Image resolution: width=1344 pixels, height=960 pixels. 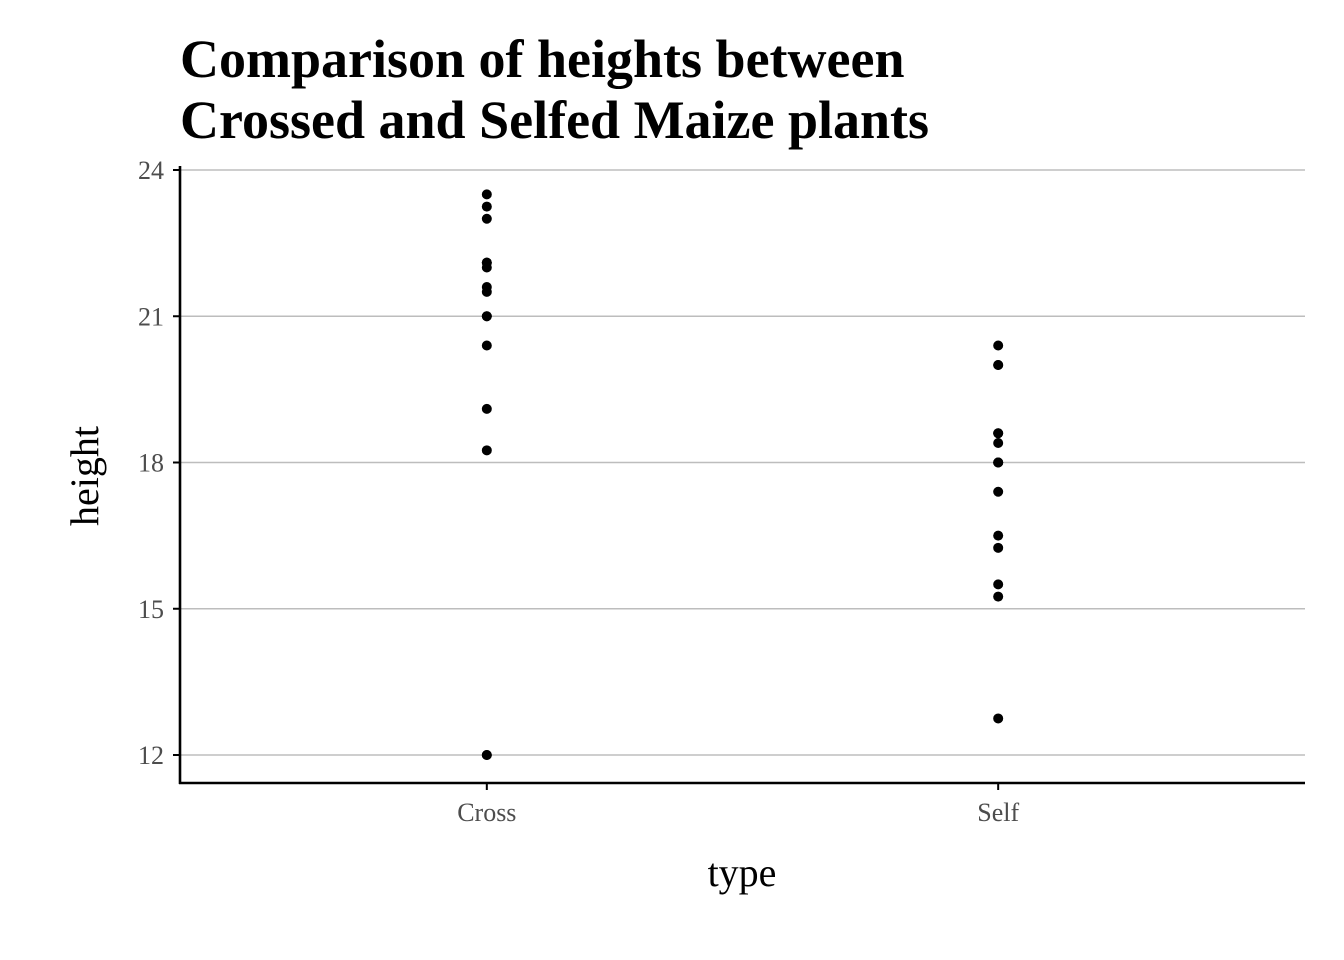 I want to click on y-tick-label-15: 15, so click(x=151, y=609).